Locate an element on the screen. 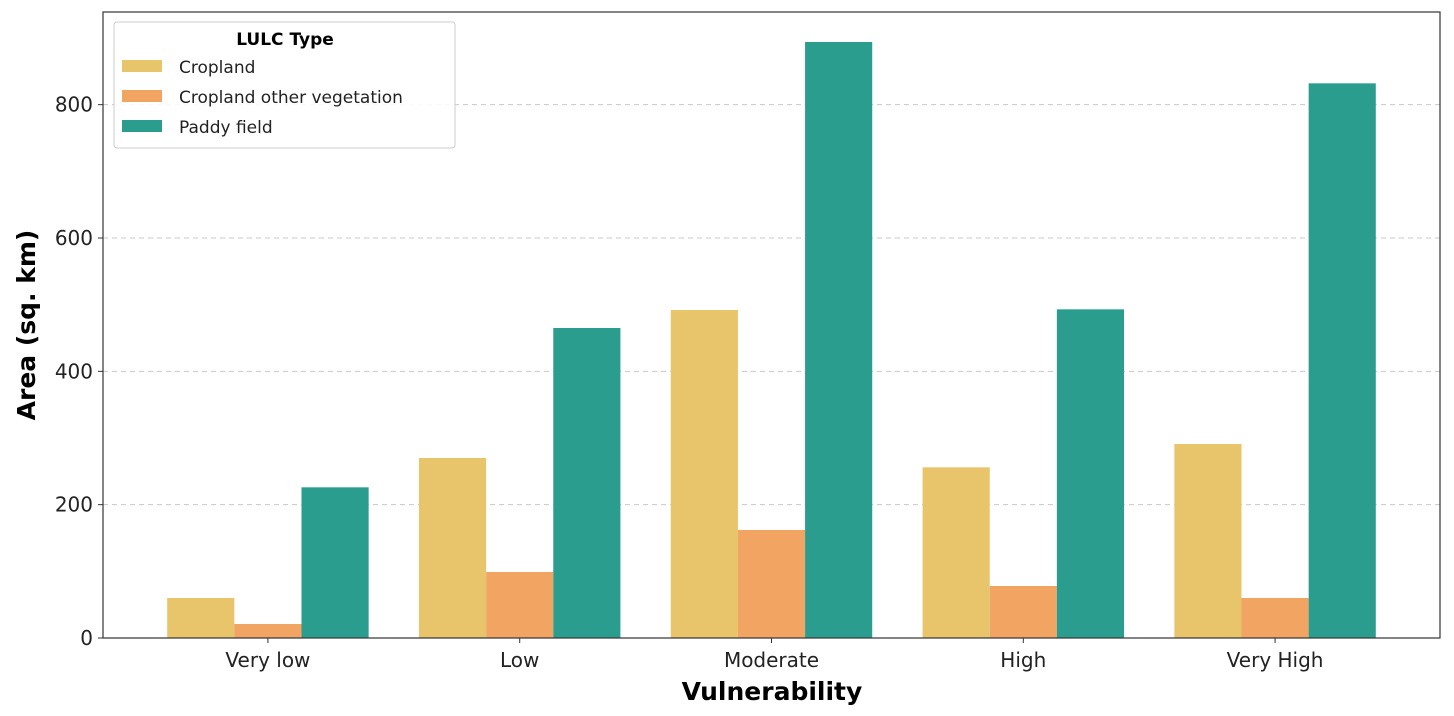 The width and height of the screenshot is (1454, 716). legend-title: LULC Type is located at coordinates (285, 40).